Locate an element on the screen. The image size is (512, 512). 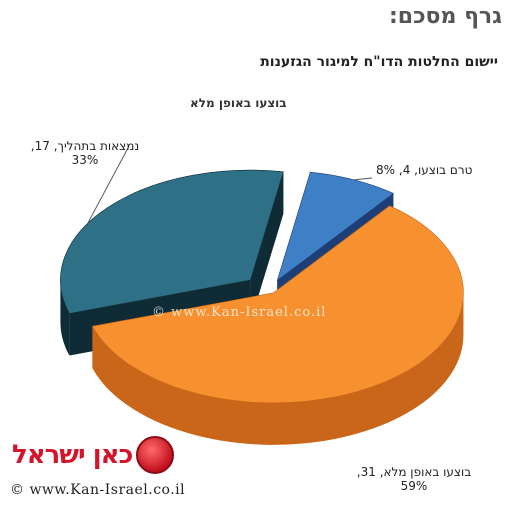
data-label-in-progress: נמצאות בתהליך, 17, 33% is located at coordinates (85, 153).